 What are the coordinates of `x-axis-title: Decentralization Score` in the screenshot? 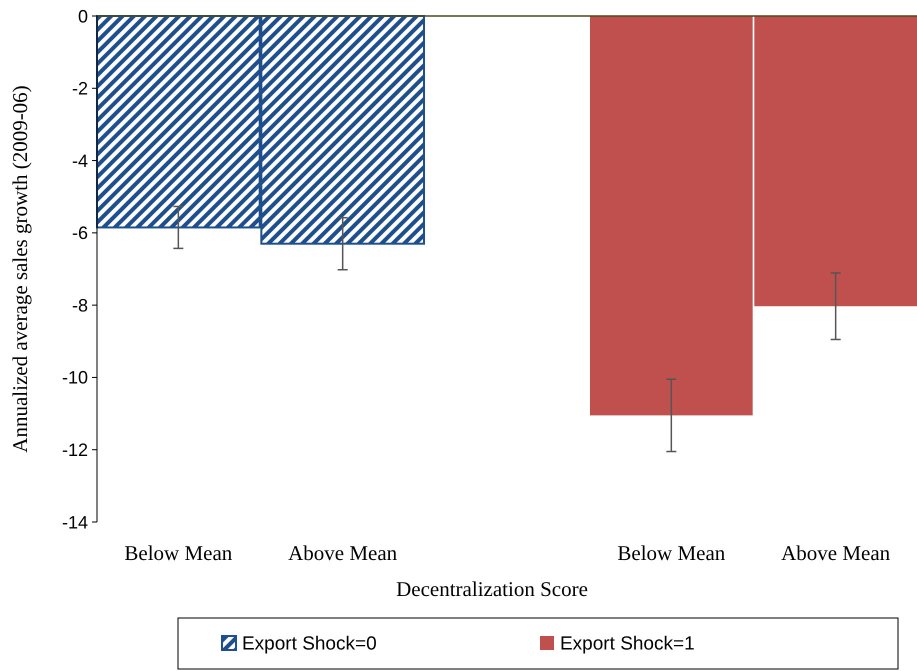 It's located at (492, 589).